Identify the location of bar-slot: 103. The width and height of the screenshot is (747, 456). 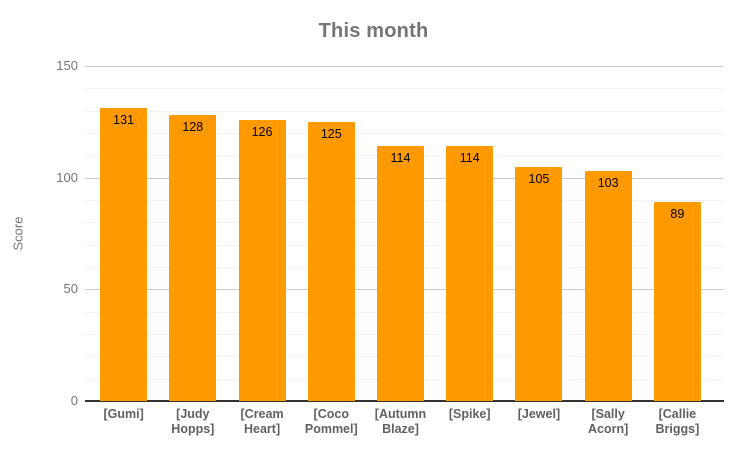
(608, 233).